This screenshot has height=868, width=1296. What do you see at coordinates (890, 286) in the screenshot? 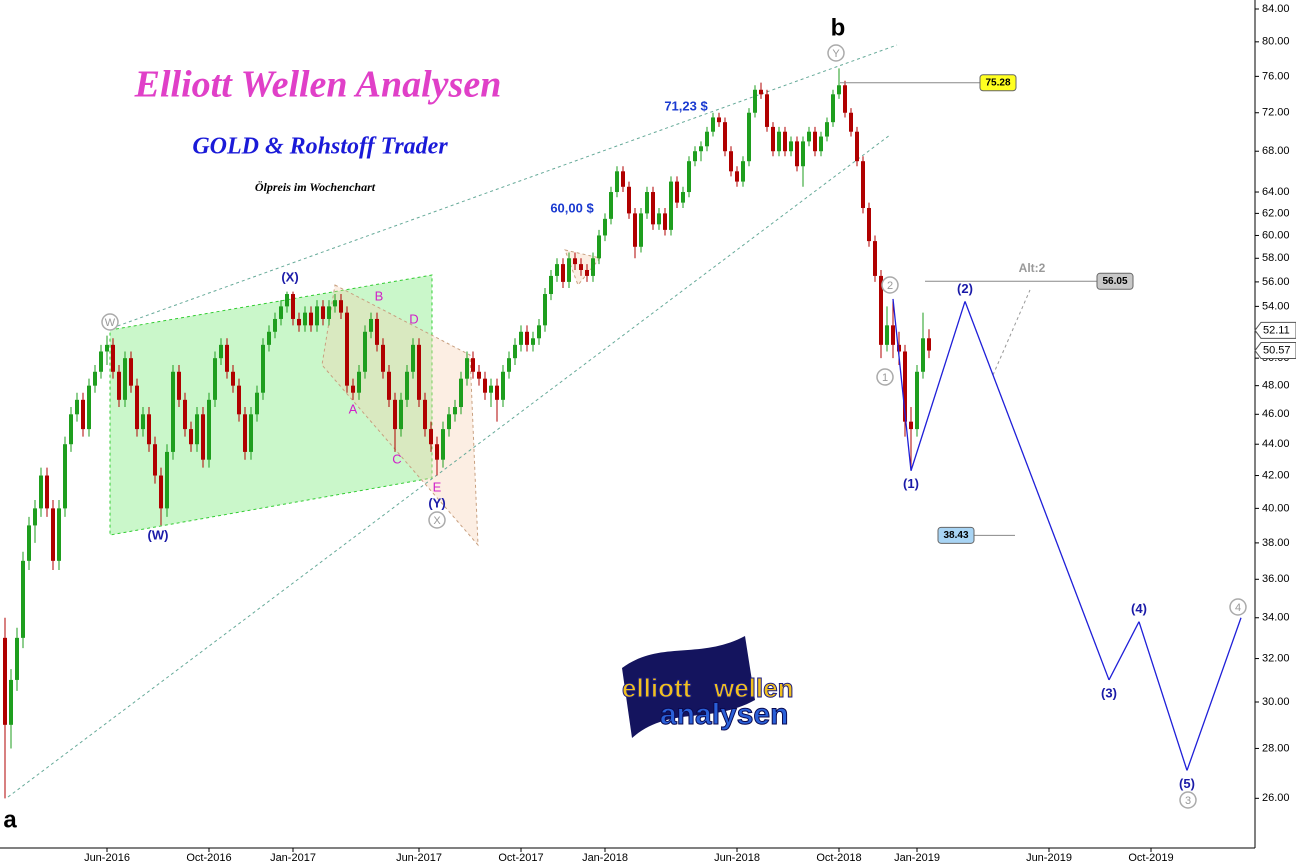
I see `annotation: 2` at bounding box center [890, 286].